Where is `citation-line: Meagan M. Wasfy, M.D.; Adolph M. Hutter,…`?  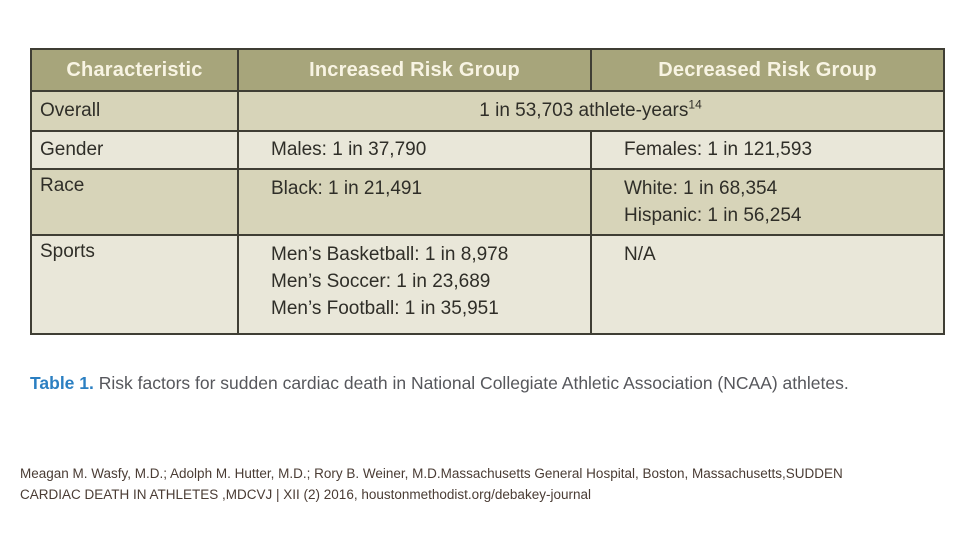
citation-line: Meagan M. Wasfy, M.D.; Adolph M. Hutter,… is located at coordinates (431, 473).